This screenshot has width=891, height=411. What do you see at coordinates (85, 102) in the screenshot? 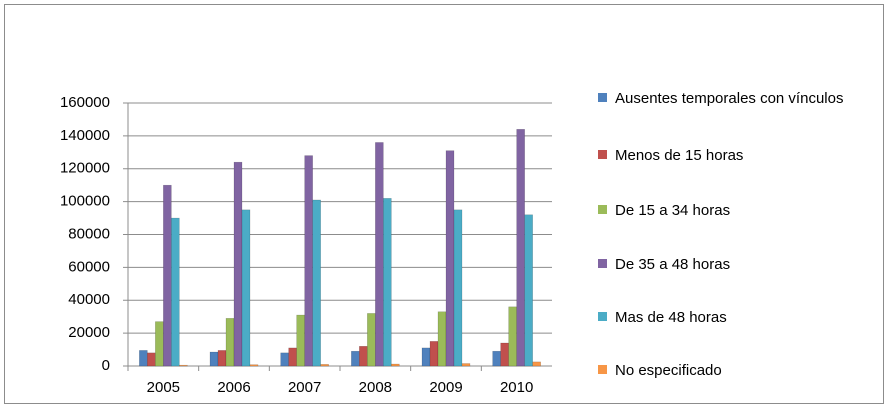
I see `y-tick-label: 160000` at bounding box center [85, 102].